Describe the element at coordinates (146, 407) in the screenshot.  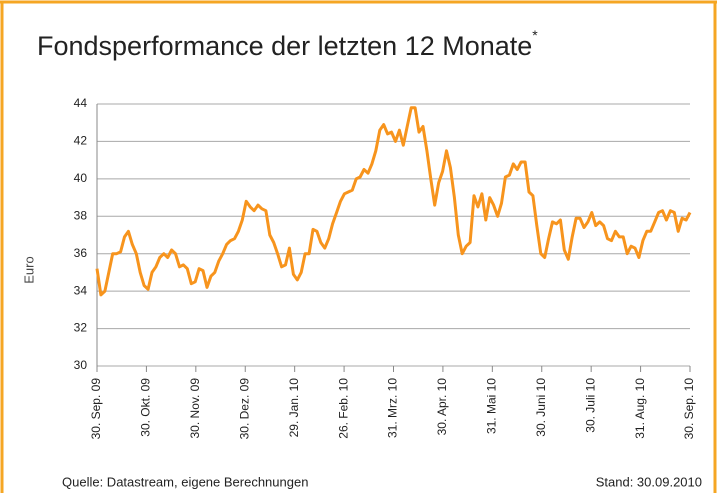
I see `x-tick-label: 30. Okt. 09` at that location.